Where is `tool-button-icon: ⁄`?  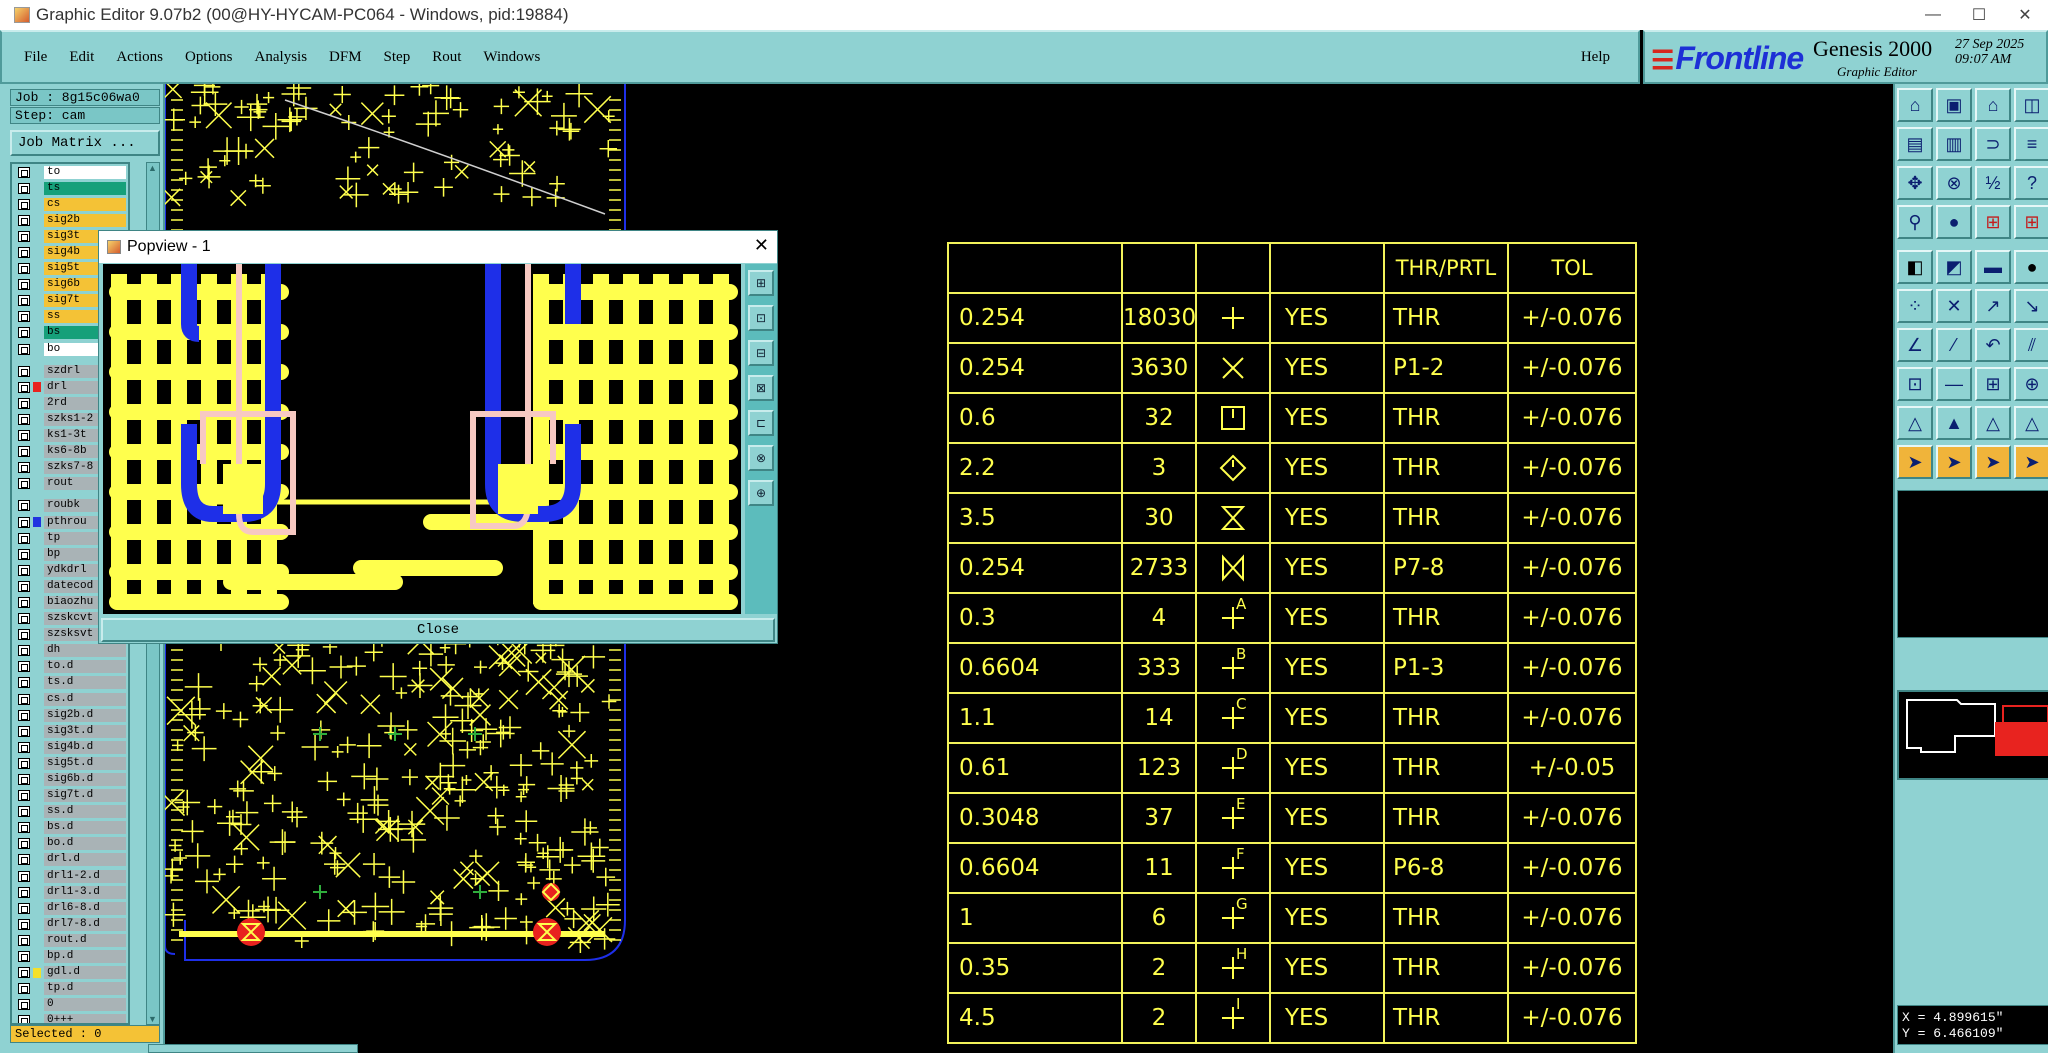
tool-button-icon: ⁄ is located at coordinates (1954, 345).